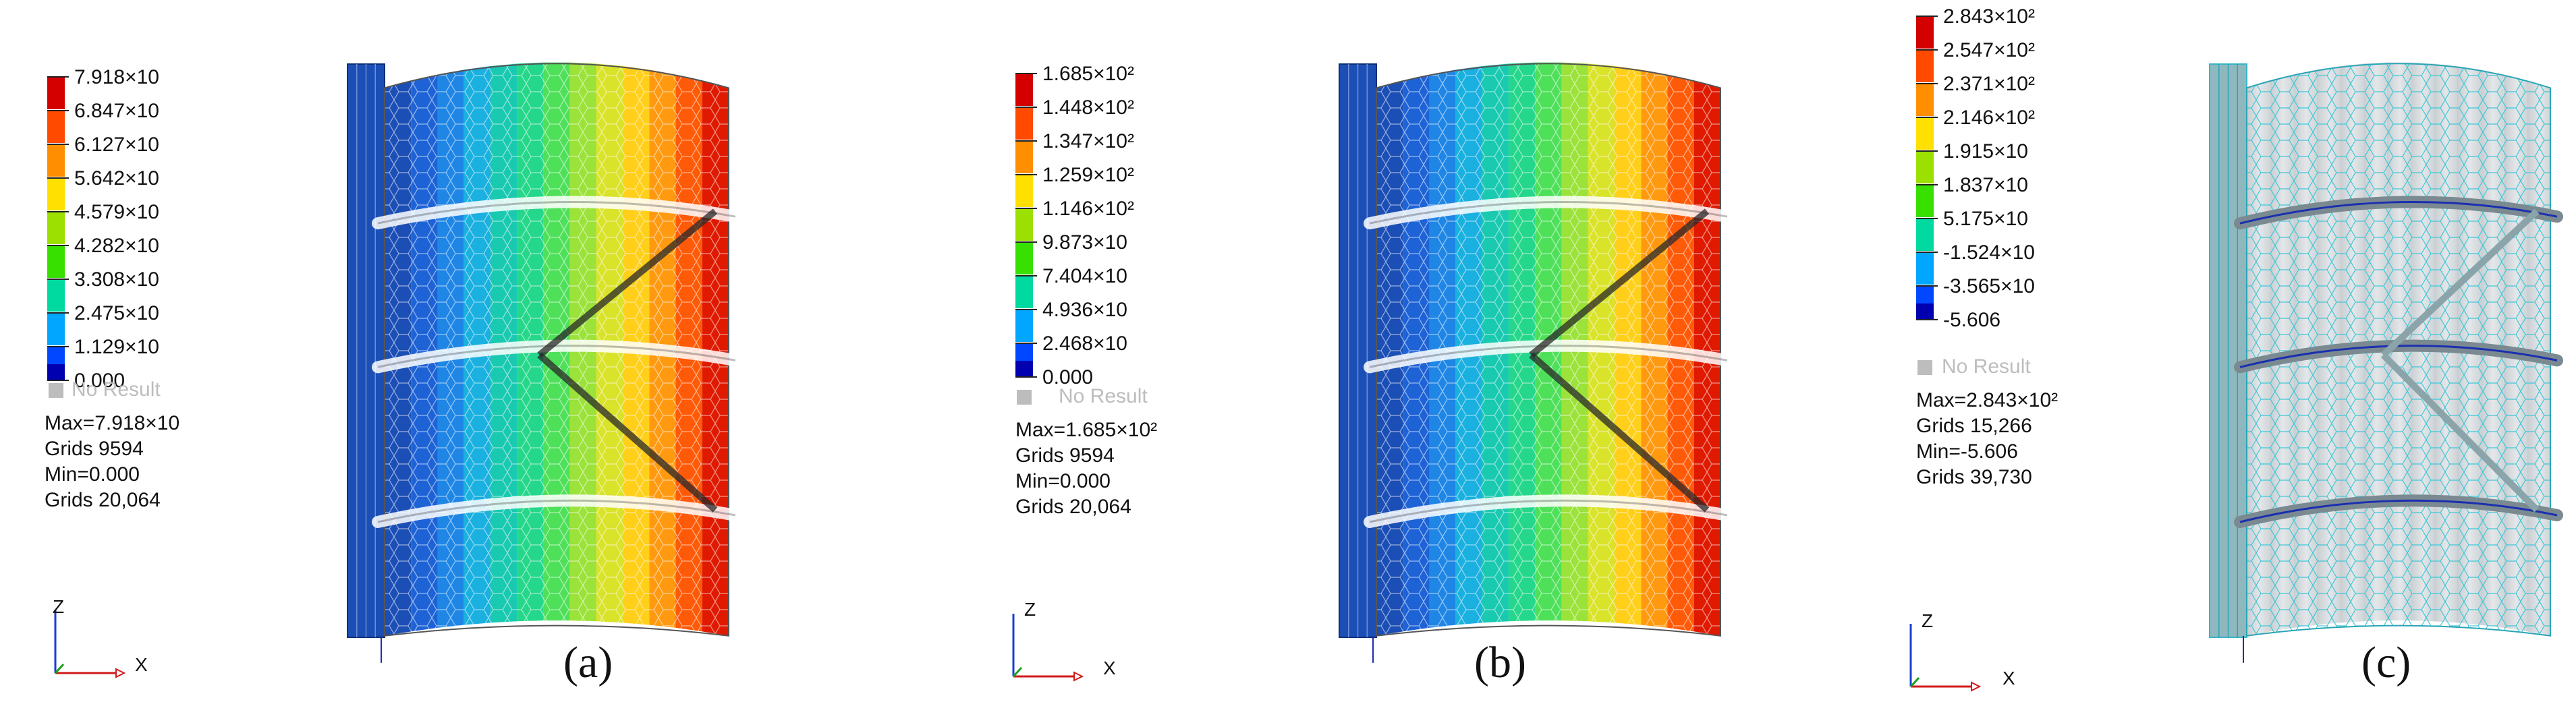  I want to click on legend-label: 6.127×10, so click(116, 145).